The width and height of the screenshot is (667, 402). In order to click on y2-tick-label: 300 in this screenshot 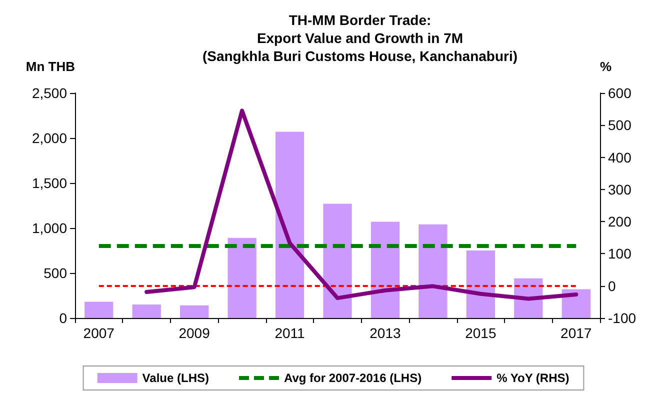, I will do `click(620, 189)`.